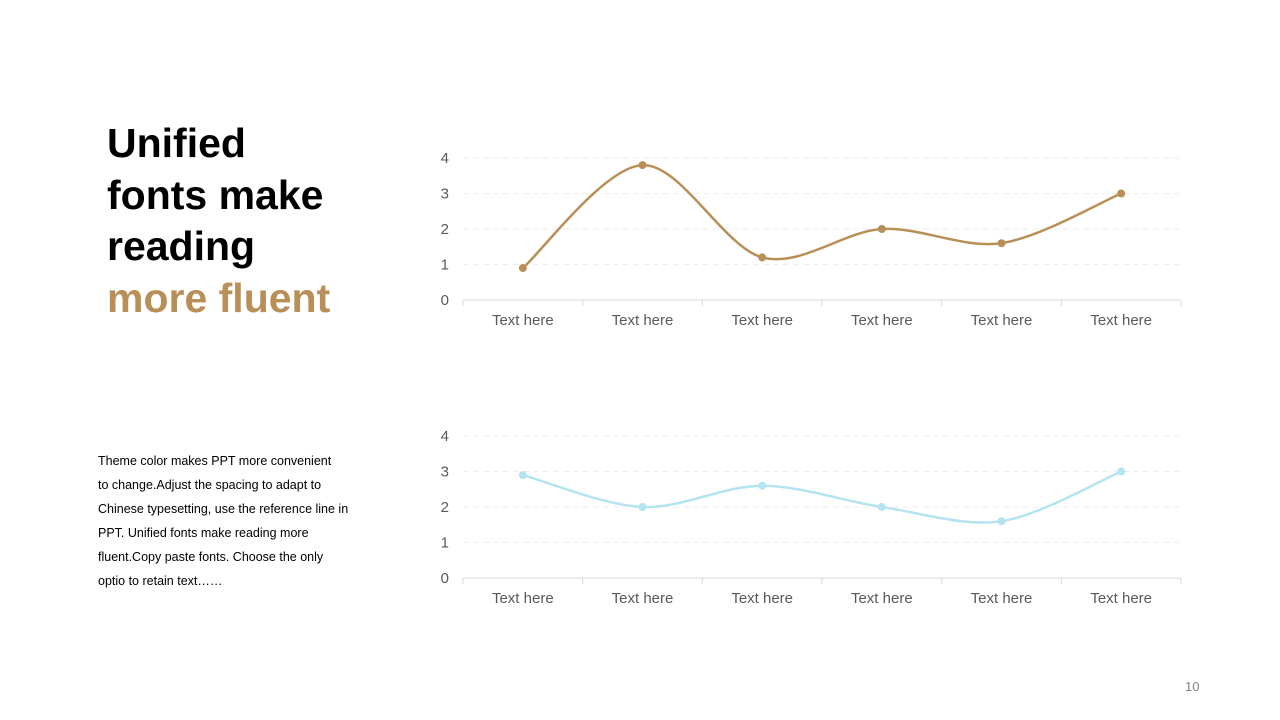 This screenshot has width=1280, height=720. Describe the element at coordinates (215, 461) in the screenshot. I see `body-line-1: Theme color makes PPT more convenient` at that location.